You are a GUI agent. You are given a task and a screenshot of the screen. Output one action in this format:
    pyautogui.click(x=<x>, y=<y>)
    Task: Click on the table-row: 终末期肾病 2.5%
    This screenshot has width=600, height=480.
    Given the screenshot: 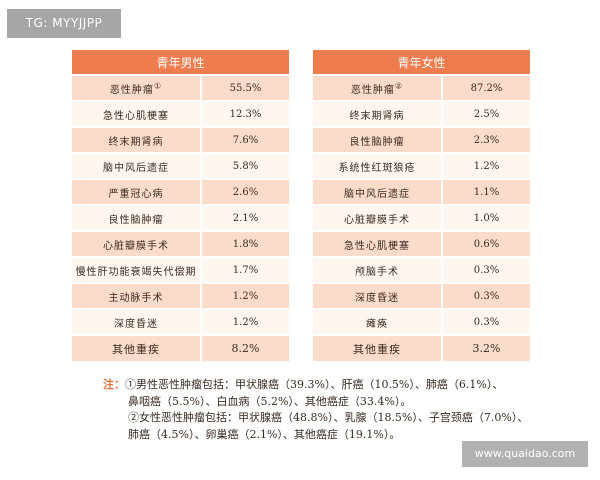 What is the action you would take?
    pyautogui.click(x=421, y=115)
    